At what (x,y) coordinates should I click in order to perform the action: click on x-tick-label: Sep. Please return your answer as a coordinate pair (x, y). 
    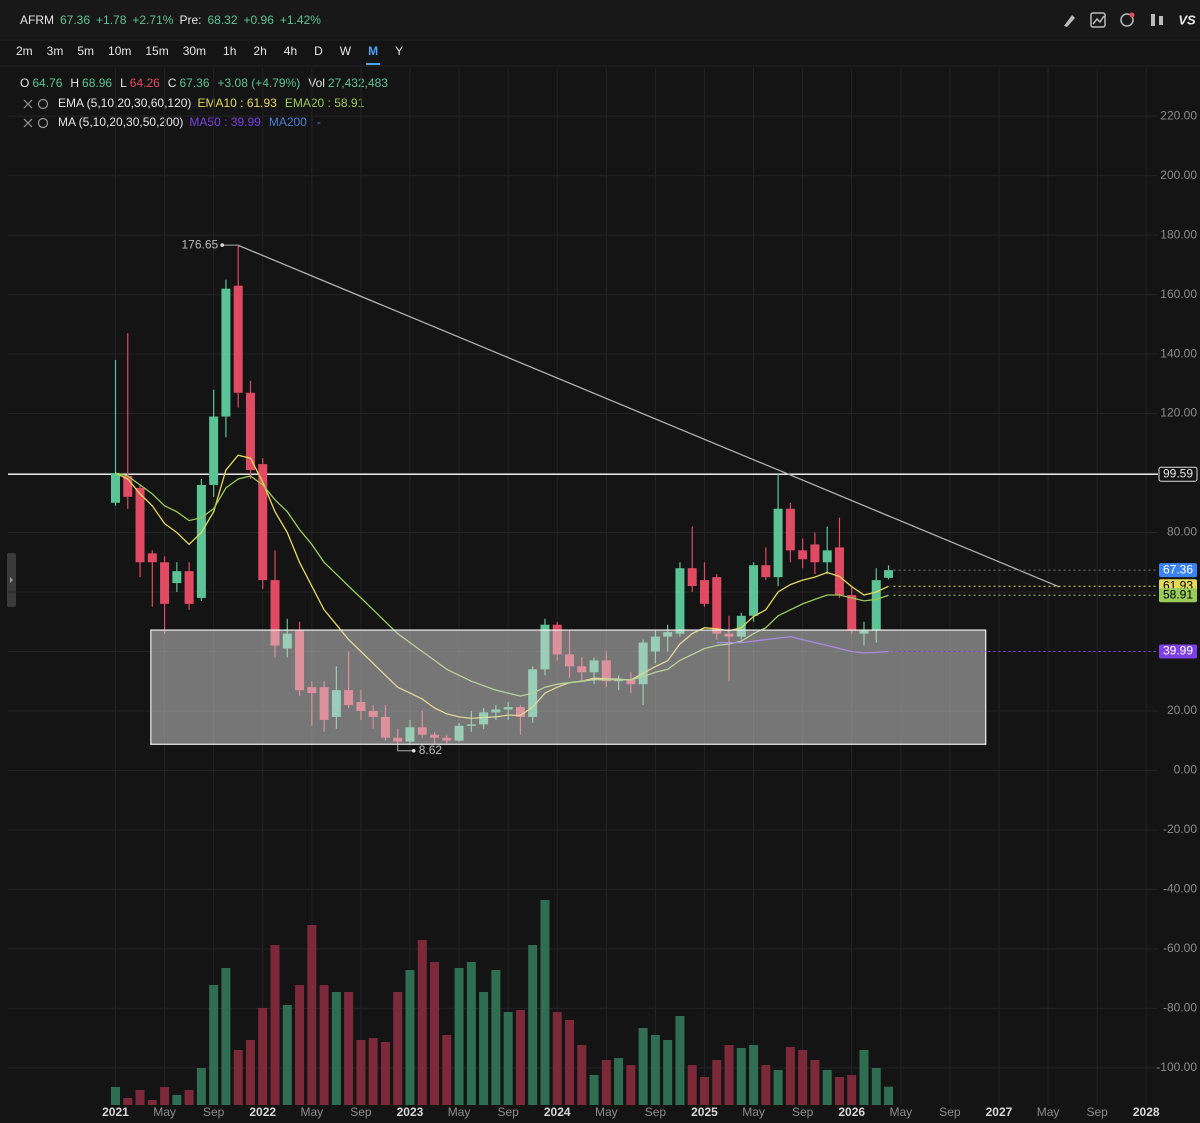
    Looking at the image, I should click on (508, 1112).